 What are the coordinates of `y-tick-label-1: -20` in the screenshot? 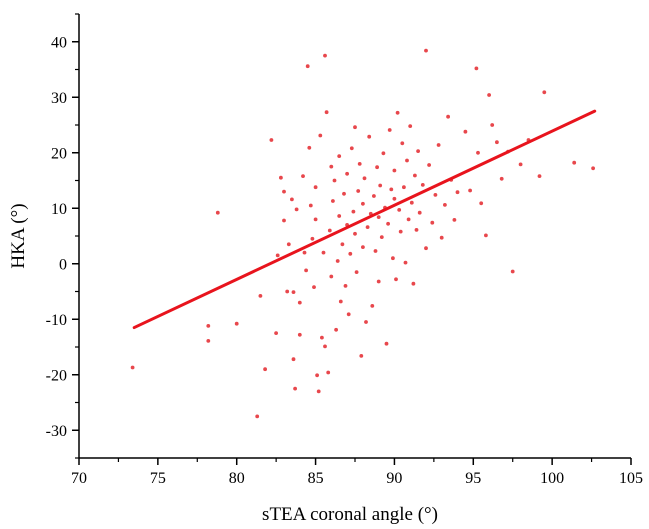 It's located at (56, 375).